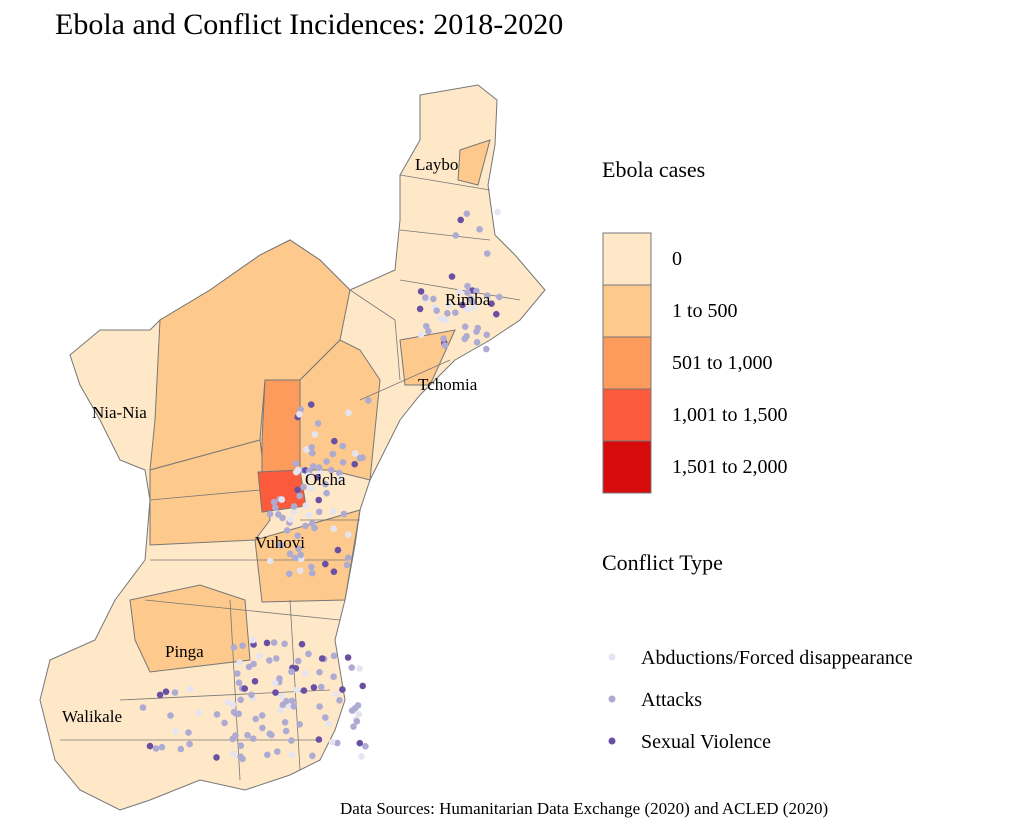 This screenshot has height=835, width=1023. What do you see at coordinates (92, 716) in the screenshot?
I see `place-label: Walikale` at bounding box center [92, 716].